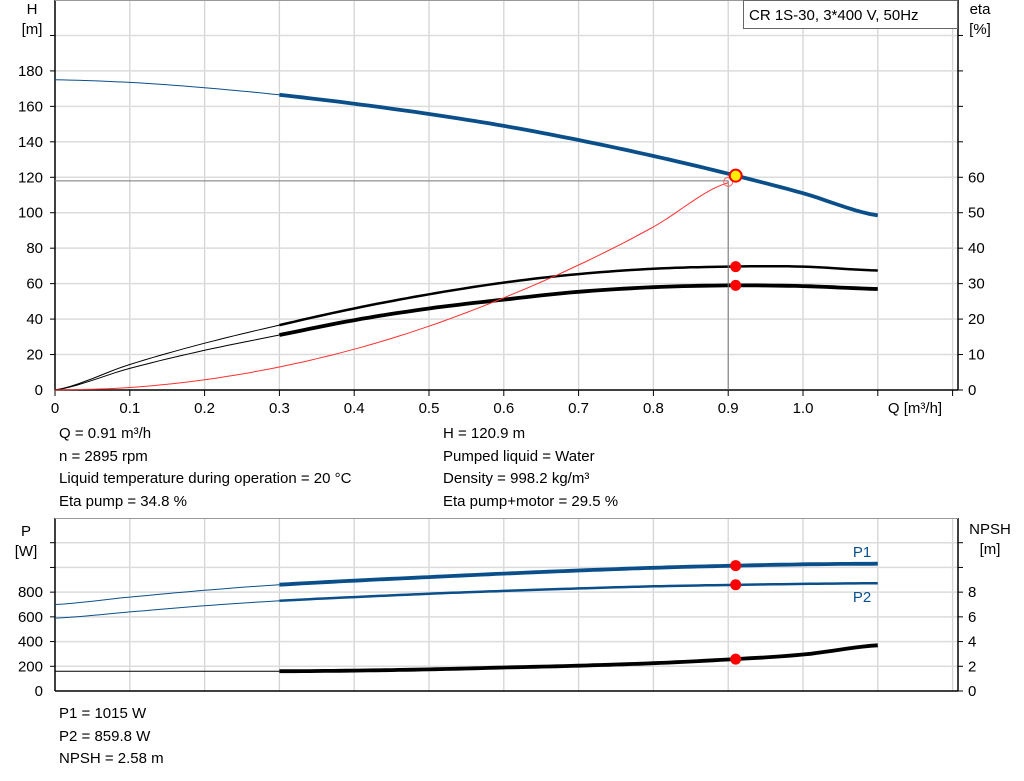 This screenshot has height=781, width=1024. Describe the element at coordinates (972, 617) in the screenshot. I see `power-y2-tick-label: 6` at that location.